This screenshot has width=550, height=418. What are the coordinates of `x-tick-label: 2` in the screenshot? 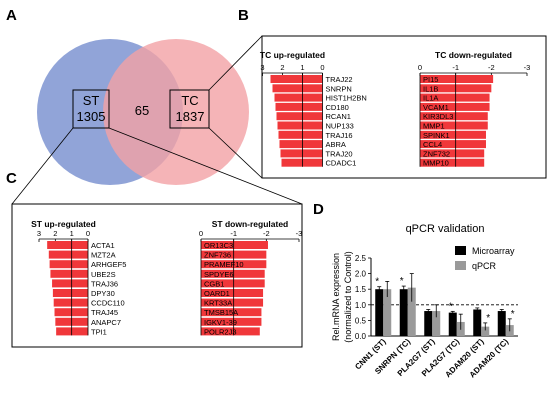 It's located at (55, 233).